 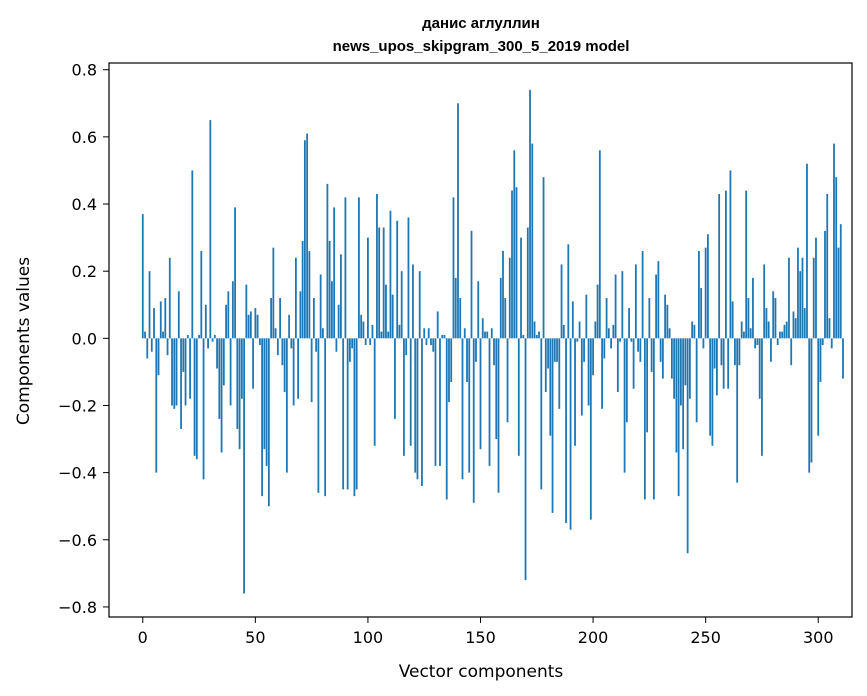 What do you see at coordinates (84, 137) in the screenshot?
I see `y-tick-label-7: 0.6` at bounding box center [84, 137].